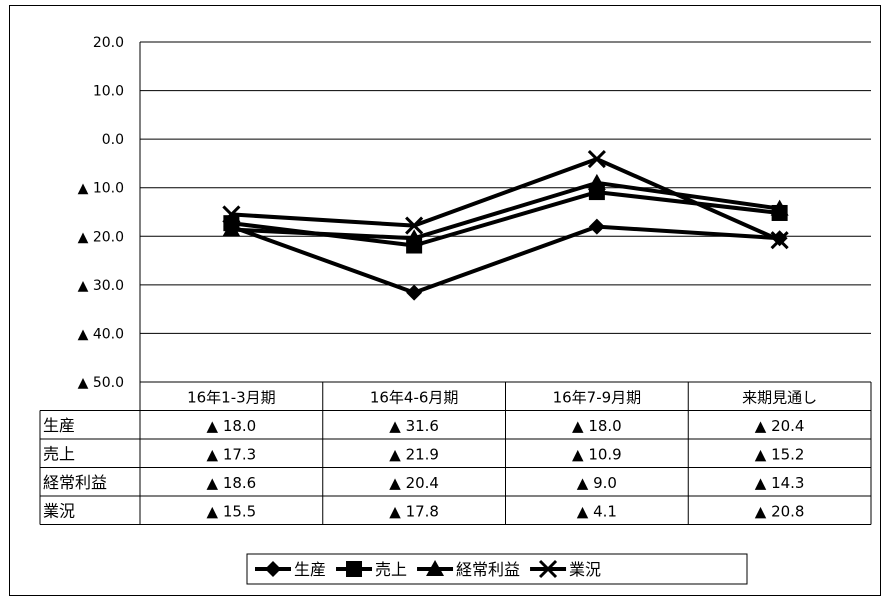 The image size is (890, 601). I want to click on table-value: ▲ 14.3, so click(780, 483).